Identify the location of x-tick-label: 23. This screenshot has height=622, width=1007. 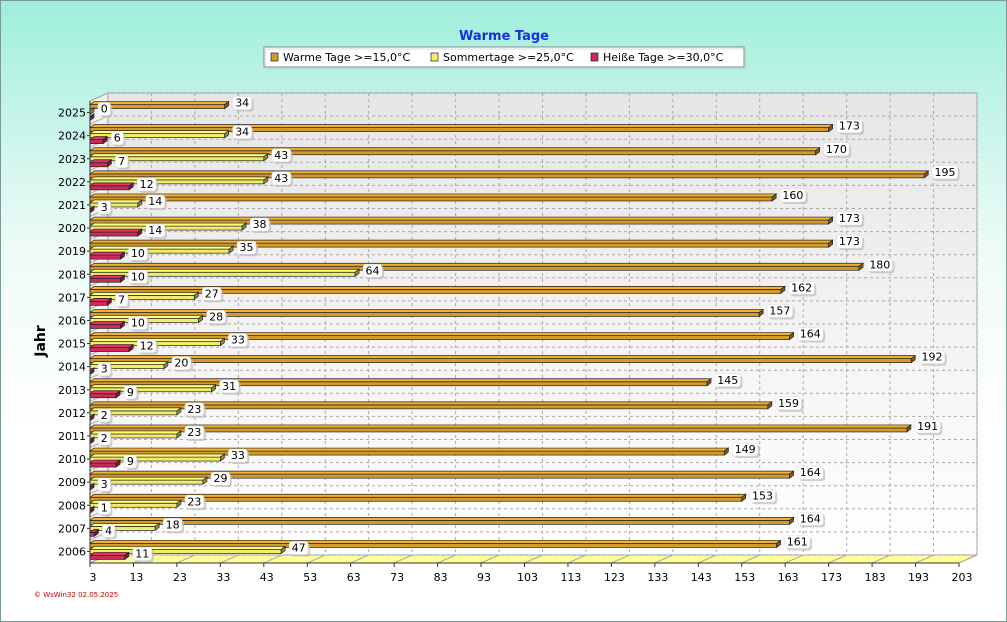
(180, 577).